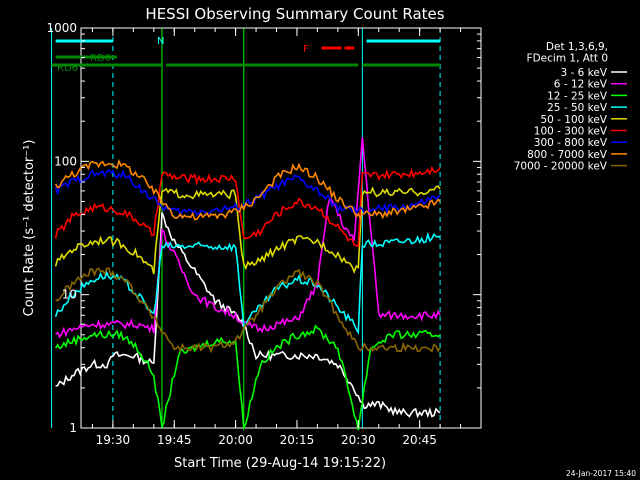 This screenshot has height=480, width=640. What do you see at coordinates (577, 47) in the screenshot?
I see `legend-header-0: Det 1,3,6,9,` at bounding box center [577, 47].